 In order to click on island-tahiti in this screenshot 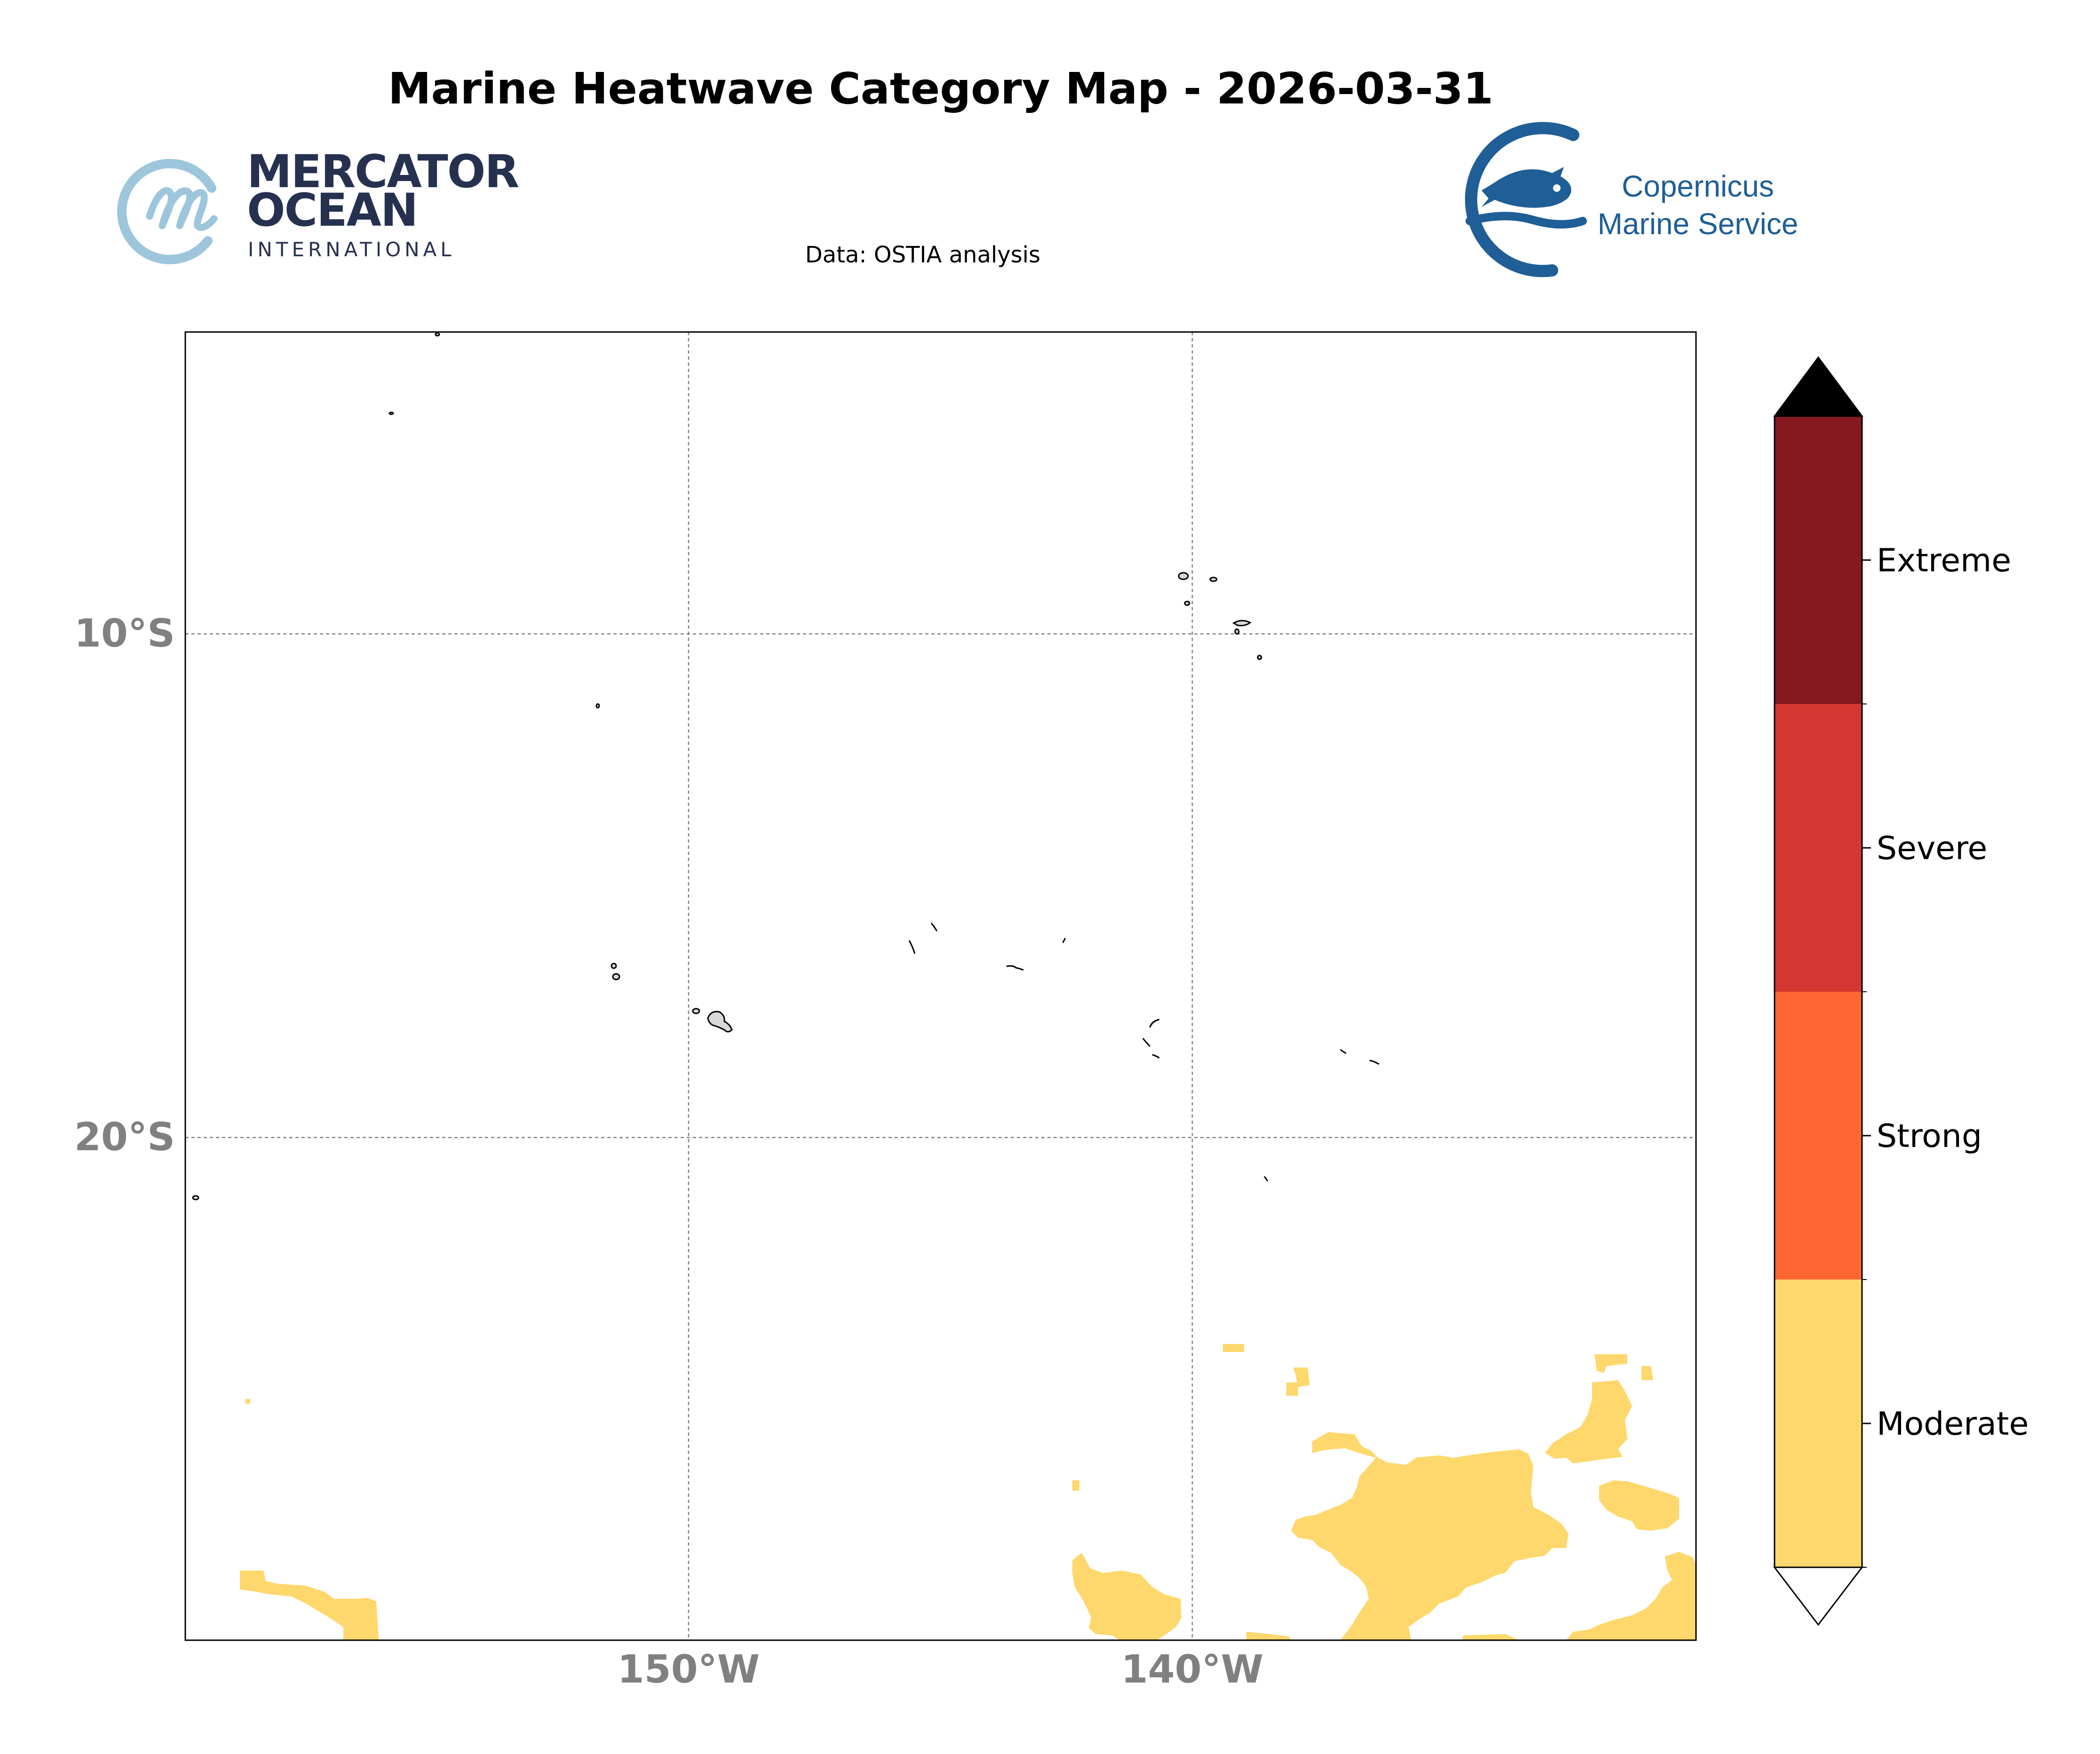, I will do `click(720, 1022)`.